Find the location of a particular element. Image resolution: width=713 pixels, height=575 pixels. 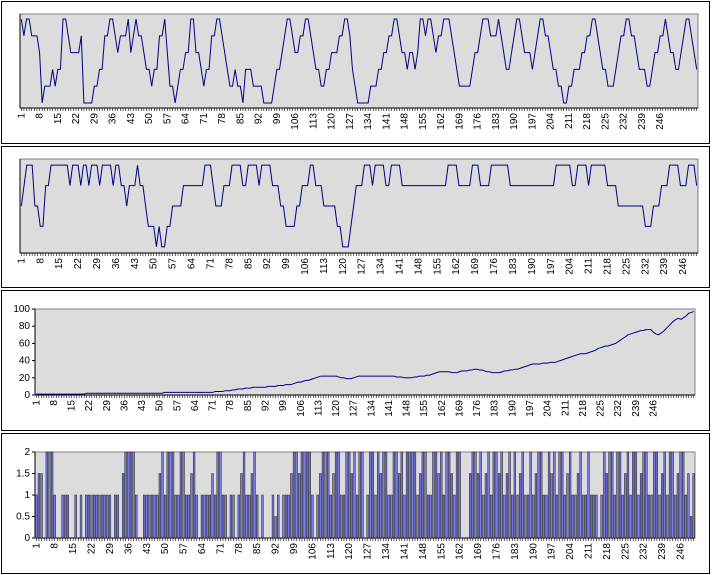

x-tick-label: 50 is located at coordinates (165, 549).